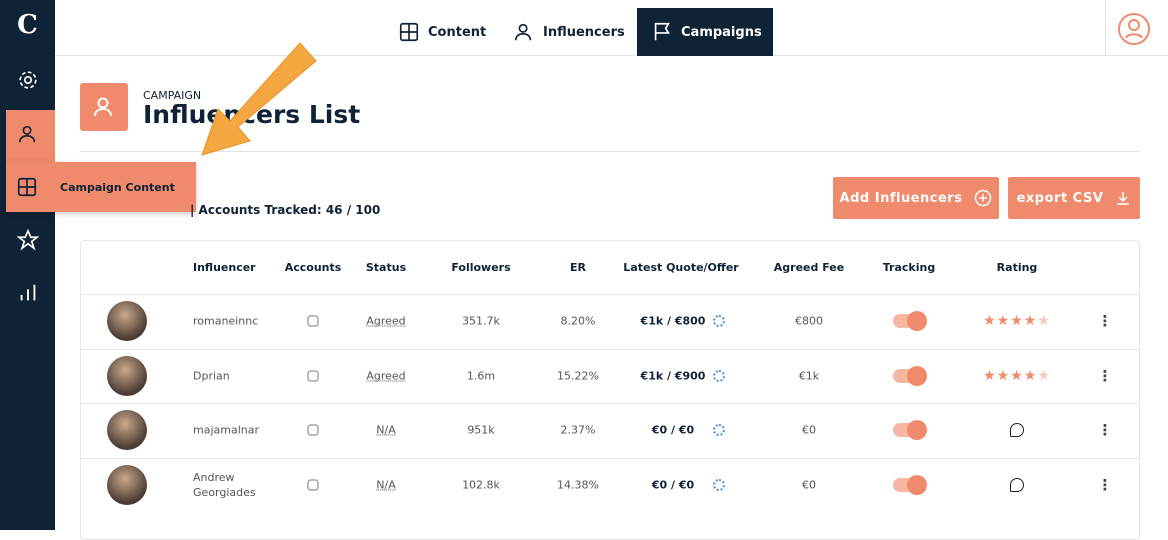 This screenshot has height=540, width=1168. I want to click on agreed-fee: €1k, so click(809, 375).